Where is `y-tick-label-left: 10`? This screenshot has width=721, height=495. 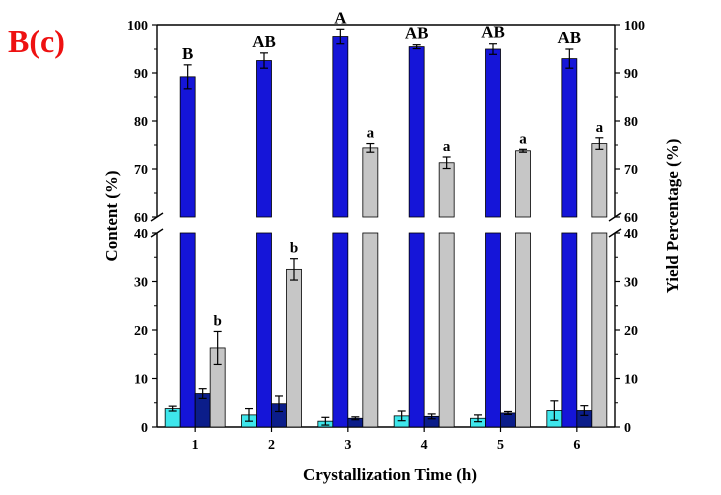 y-tick-label-left: 10 is located at coordinates (141, 380).